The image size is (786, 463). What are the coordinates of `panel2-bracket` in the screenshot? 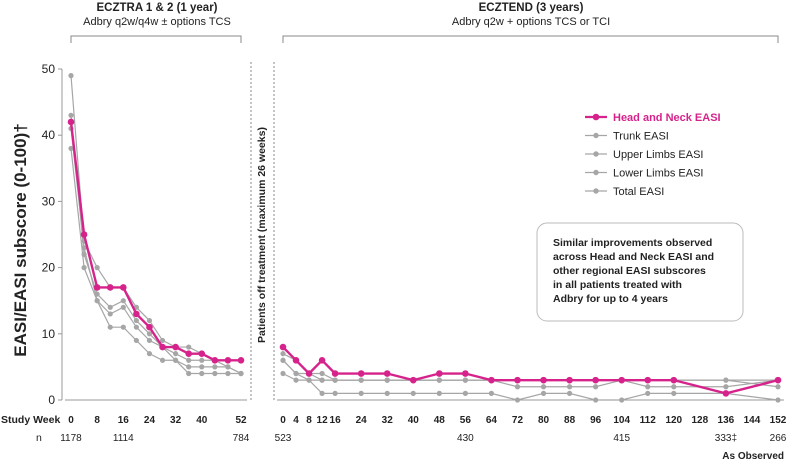 It's located at (530, 39).